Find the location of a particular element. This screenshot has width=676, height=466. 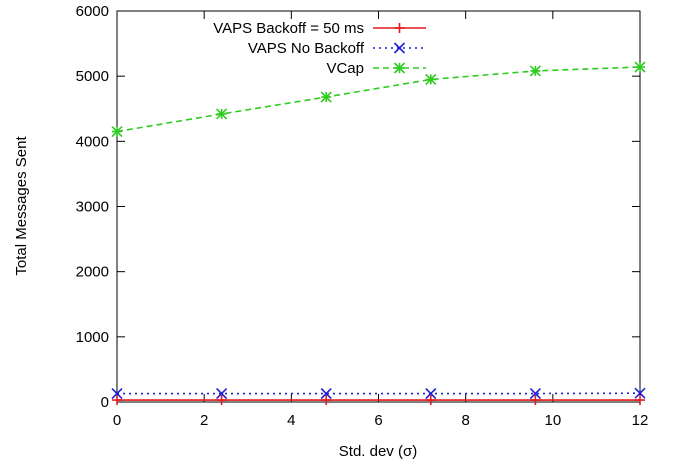

y-tick-label: 5000 is located at coordinates (92, 76).